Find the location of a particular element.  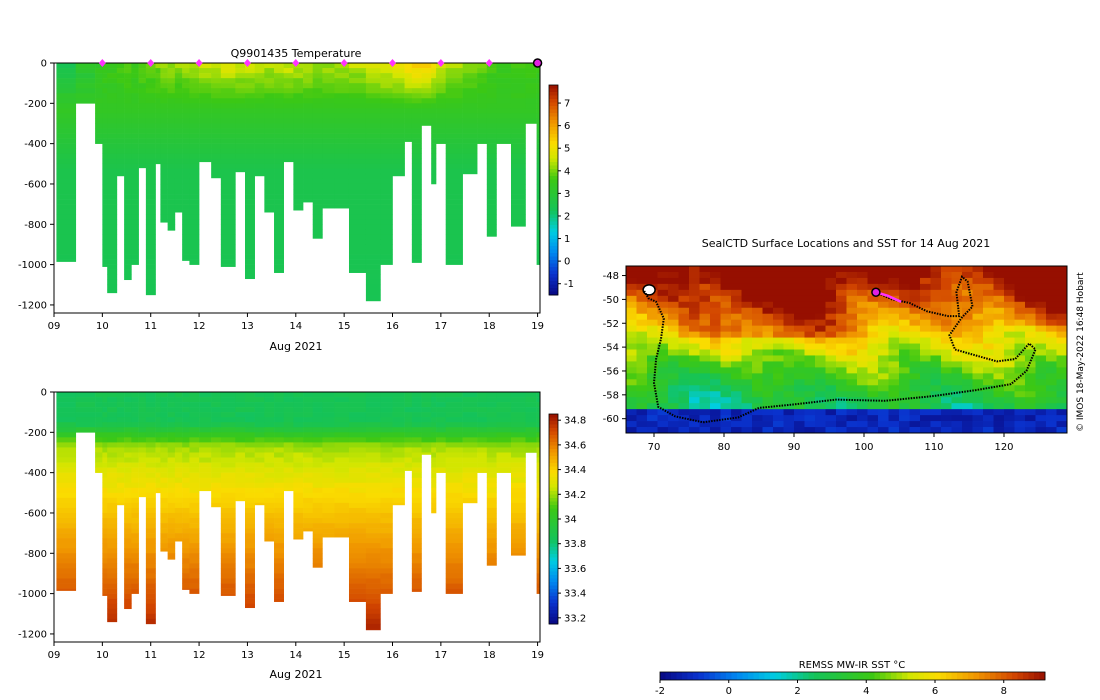

p2-colorbar-swatch is located at coordinates (553, 465).